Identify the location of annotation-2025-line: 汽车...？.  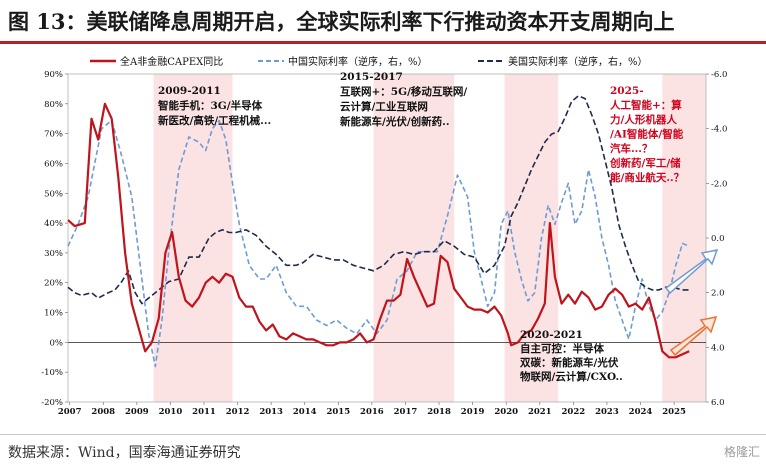
(631, 148).